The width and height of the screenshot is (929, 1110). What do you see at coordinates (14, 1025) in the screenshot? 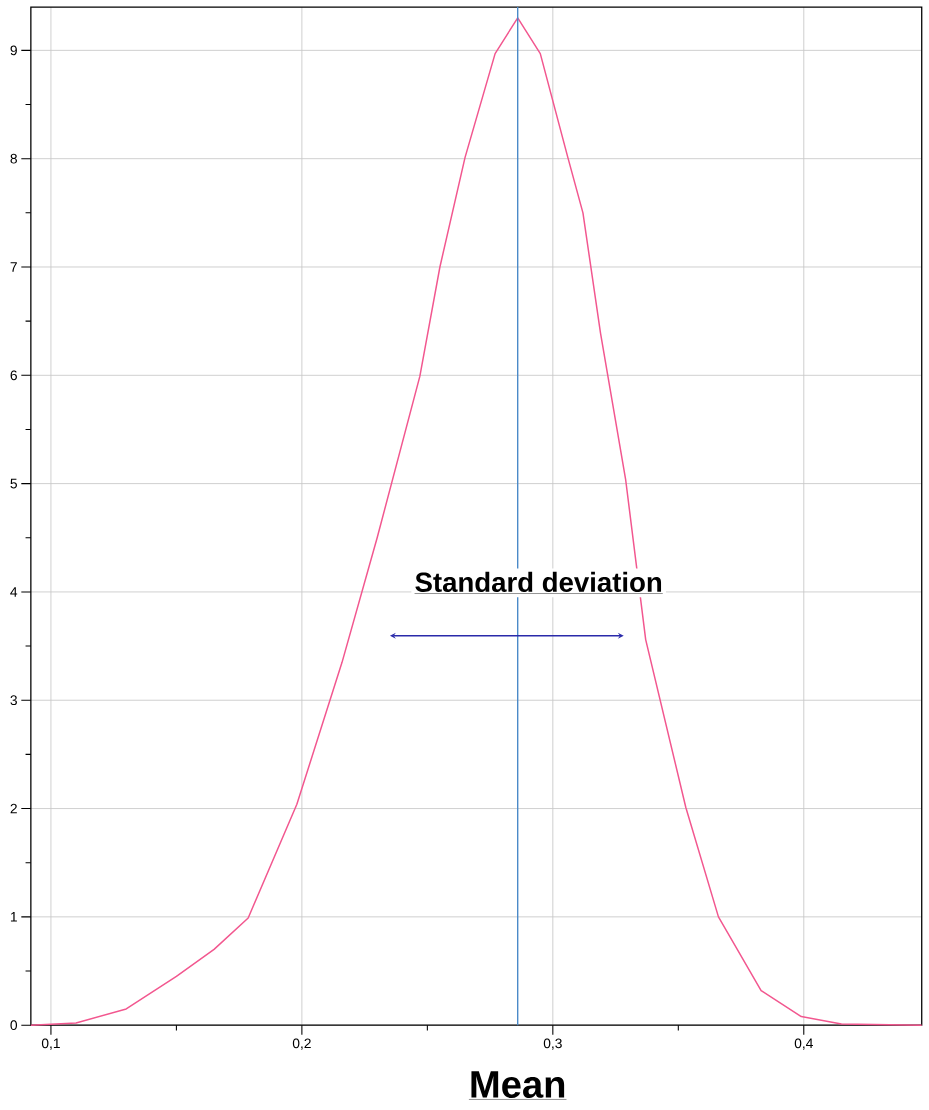
I see `y-tick-label: 0` at bounding box center [14, 1025].